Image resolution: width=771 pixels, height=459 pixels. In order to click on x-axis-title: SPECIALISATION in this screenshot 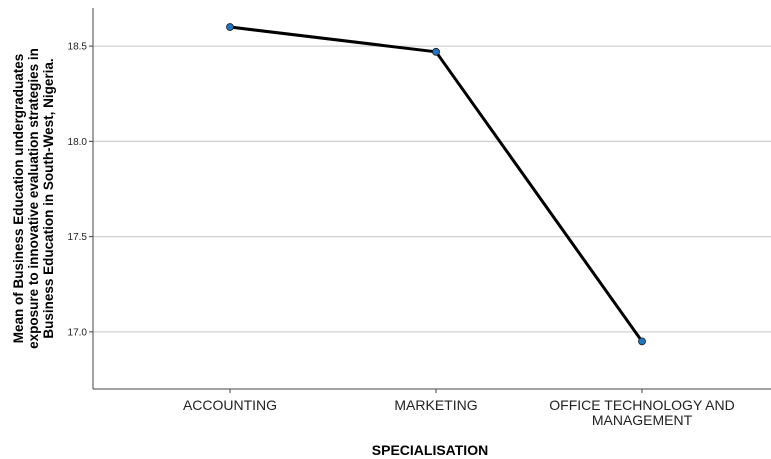, I will do `click(430, 450)`.